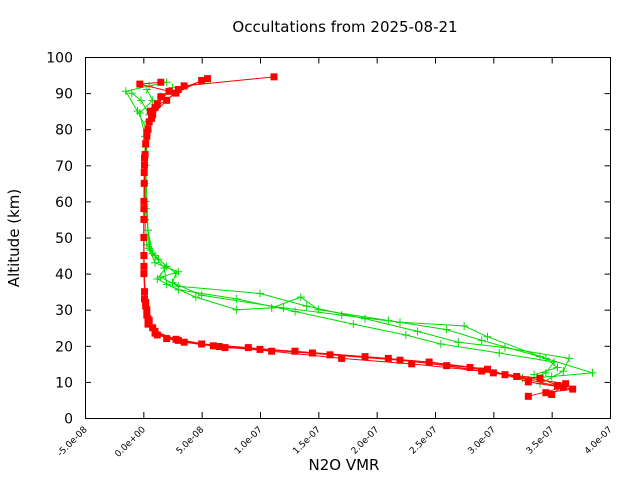 This screenshot has width=640, height=480. I want to click on chart-title: Occultations from 2025-08-21, so click(344, 27).